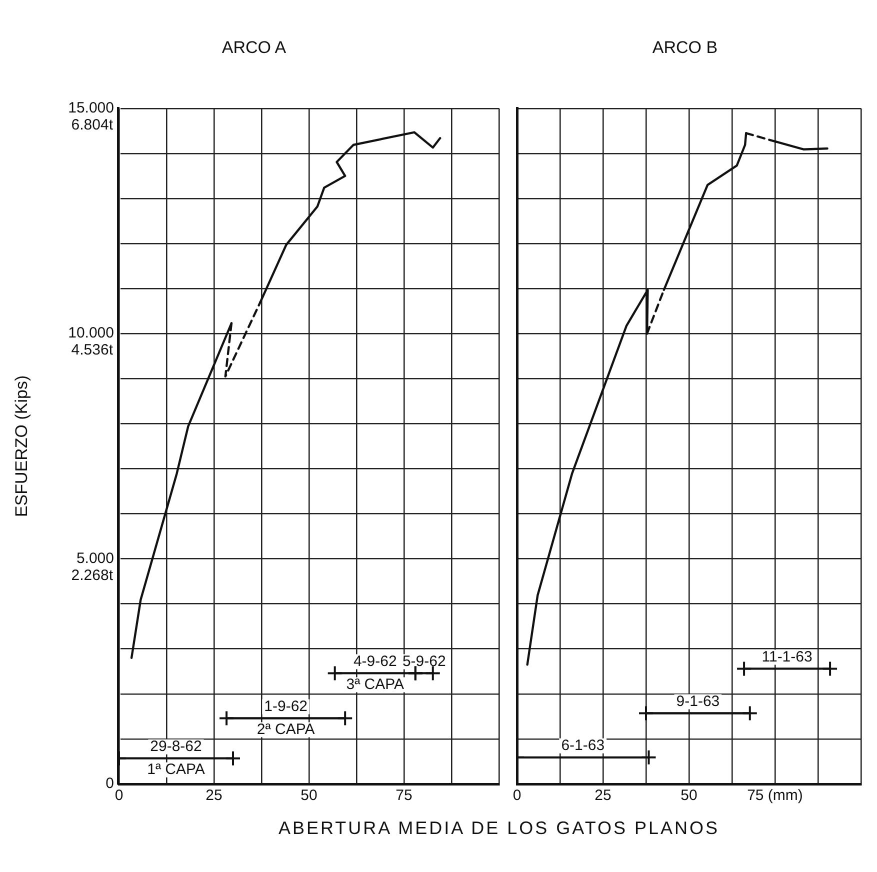 This screenshot has width=877, height=872. Describe the element at coordinates (285, 729) in the screenshot. I see `annotation: 2ª CAPA` at that location.